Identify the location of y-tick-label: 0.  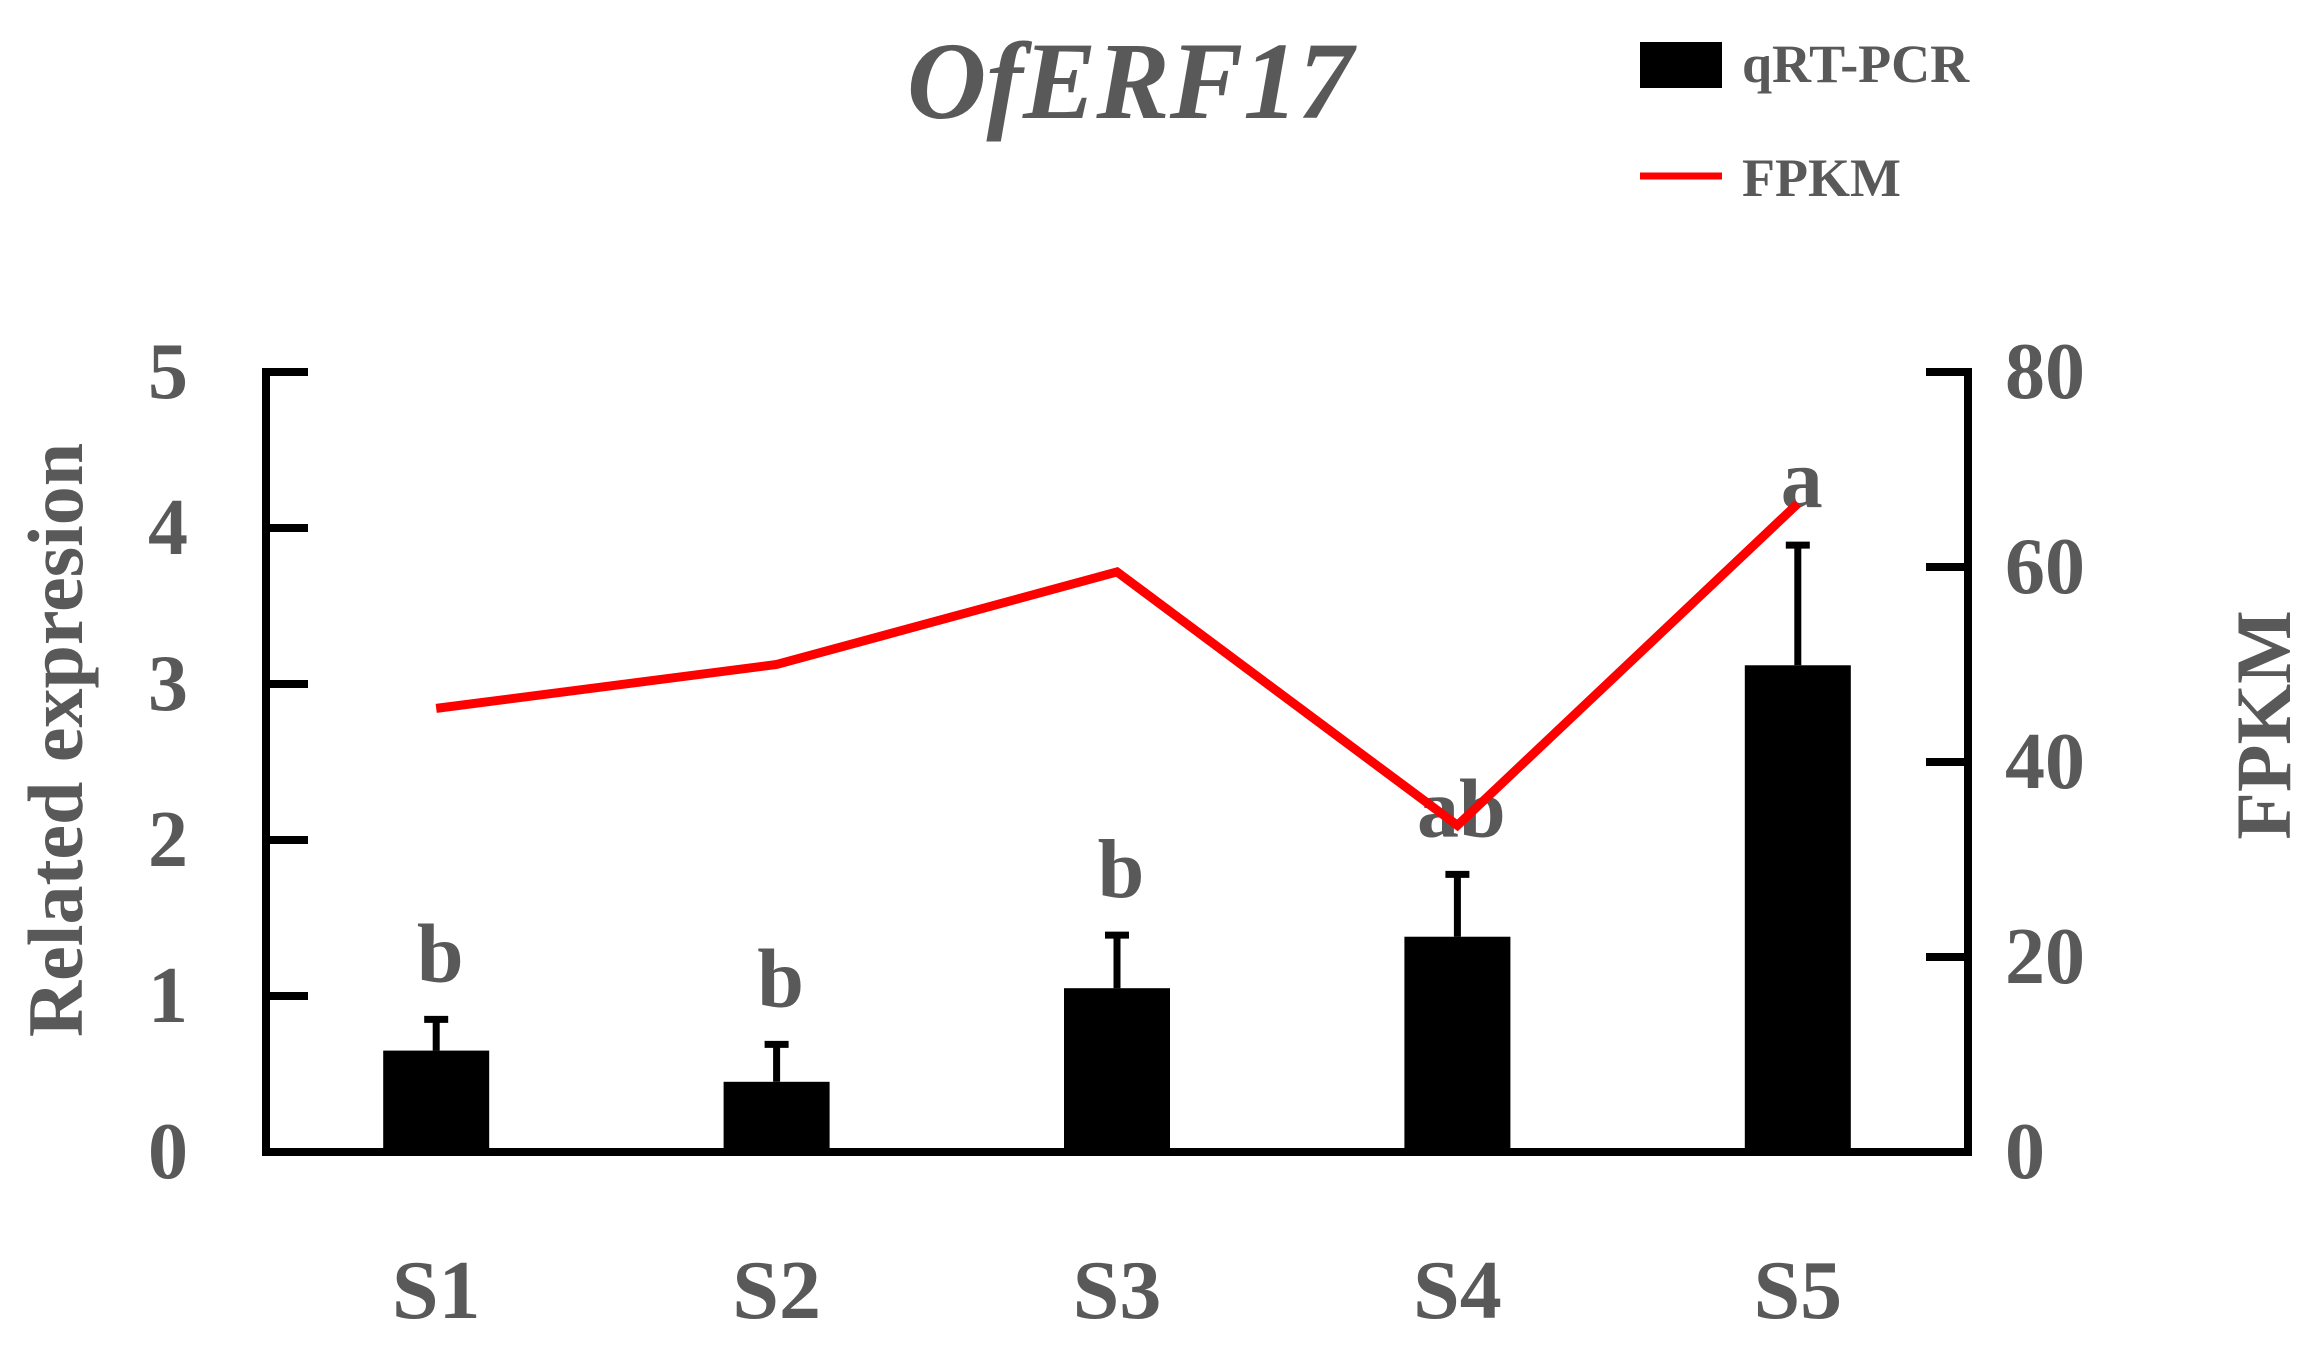
(168, 1152).